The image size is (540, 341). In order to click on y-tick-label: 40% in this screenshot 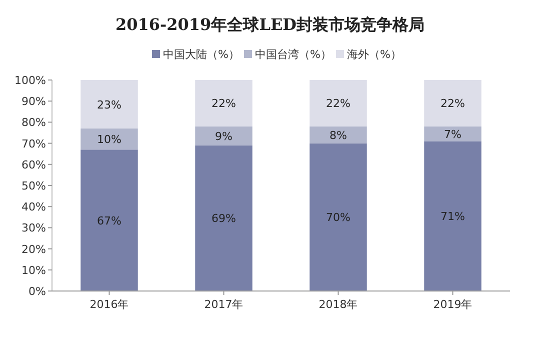, I will do `click(34, 207)`.